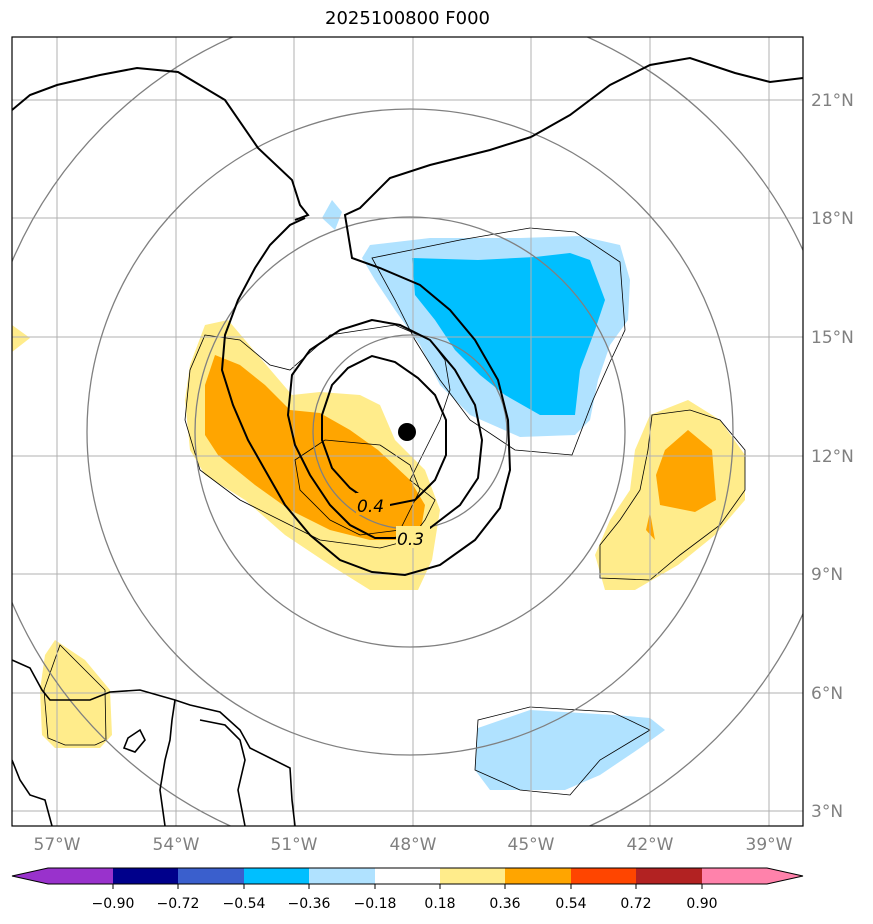 The height and width of the screenshot is (924, 873). I want to click on lon-tick: 51°W, so click(294, 845).